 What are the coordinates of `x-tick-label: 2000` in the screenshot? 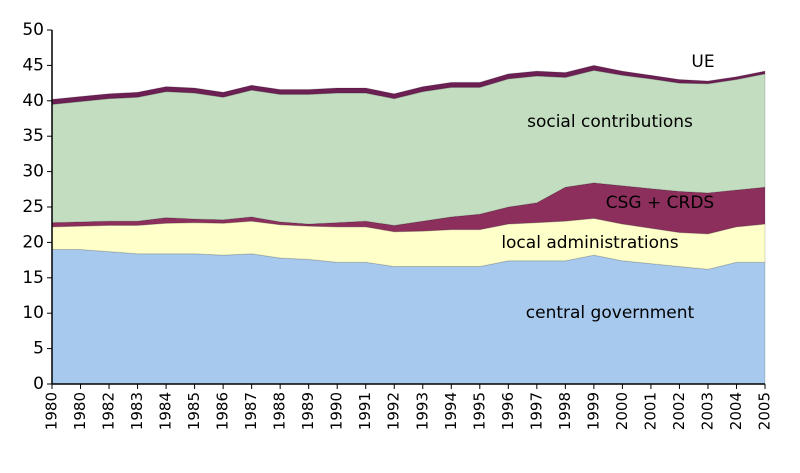 It's located at (622, 411).